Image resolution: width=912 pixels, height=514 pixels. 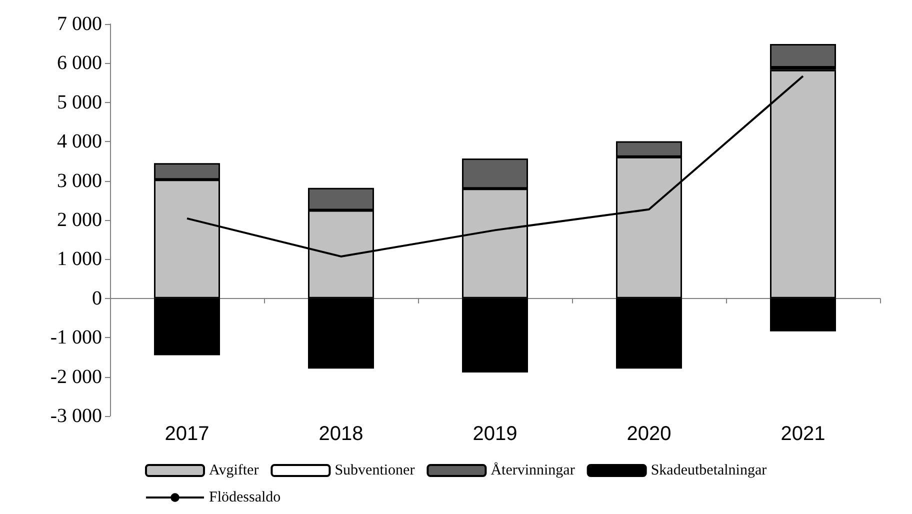 I want to click on y-tick-label: 2 000, so click(x=79, y=220).